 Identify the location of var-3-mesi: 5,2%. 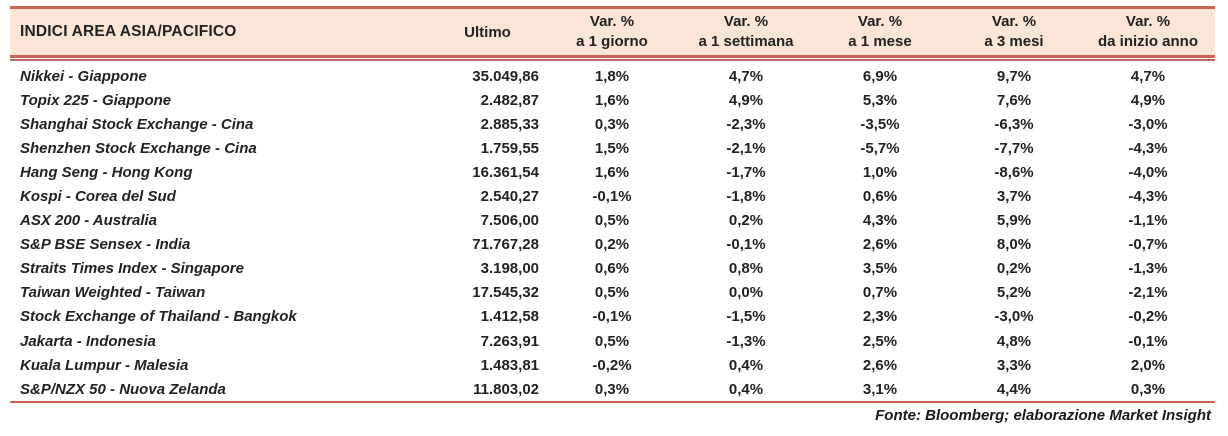
(1014, 293).